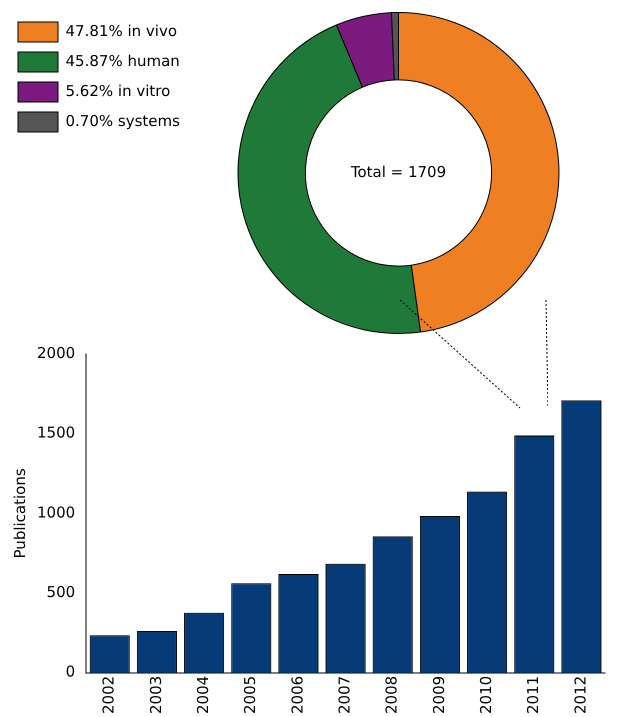 This screenshot has height=717, width=625. Describe the element at coordinates (123, 121) in the screenshot. I see `legend-label: 0.70% systems` at that location.